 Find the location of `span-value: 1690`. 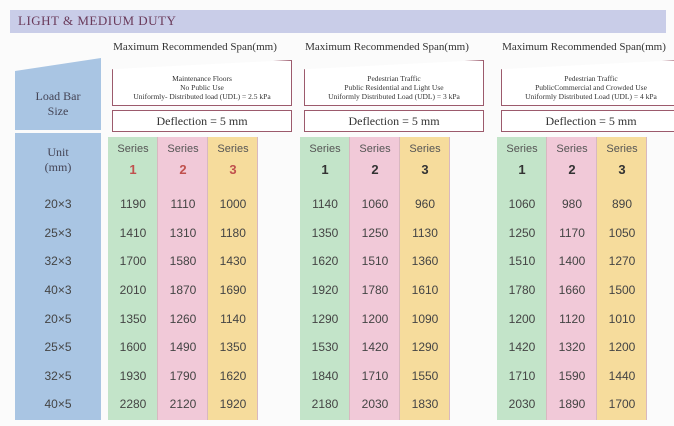

span-value: 1690 is located at coordinates (233, 290).